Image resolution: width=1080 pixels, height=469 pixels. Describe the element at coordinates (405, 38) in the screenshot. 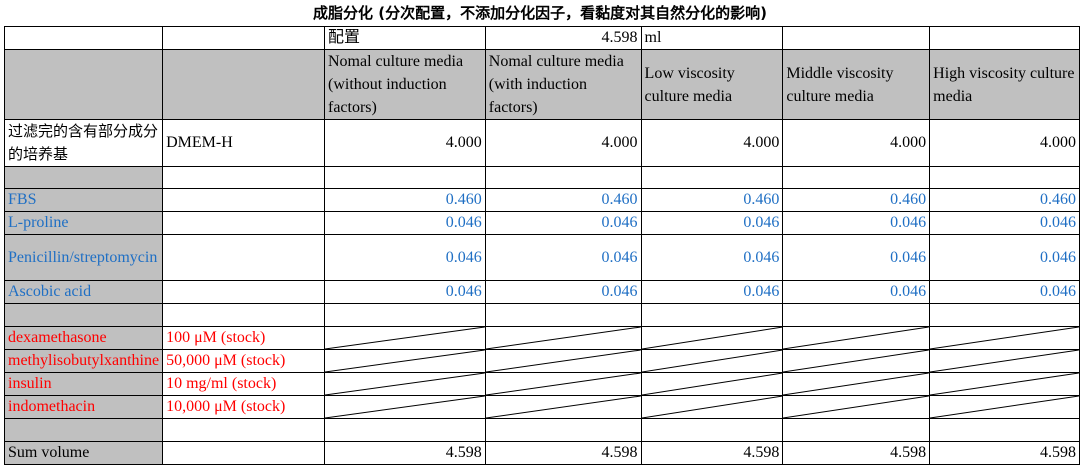

I see `config-label: 配置` at that location.